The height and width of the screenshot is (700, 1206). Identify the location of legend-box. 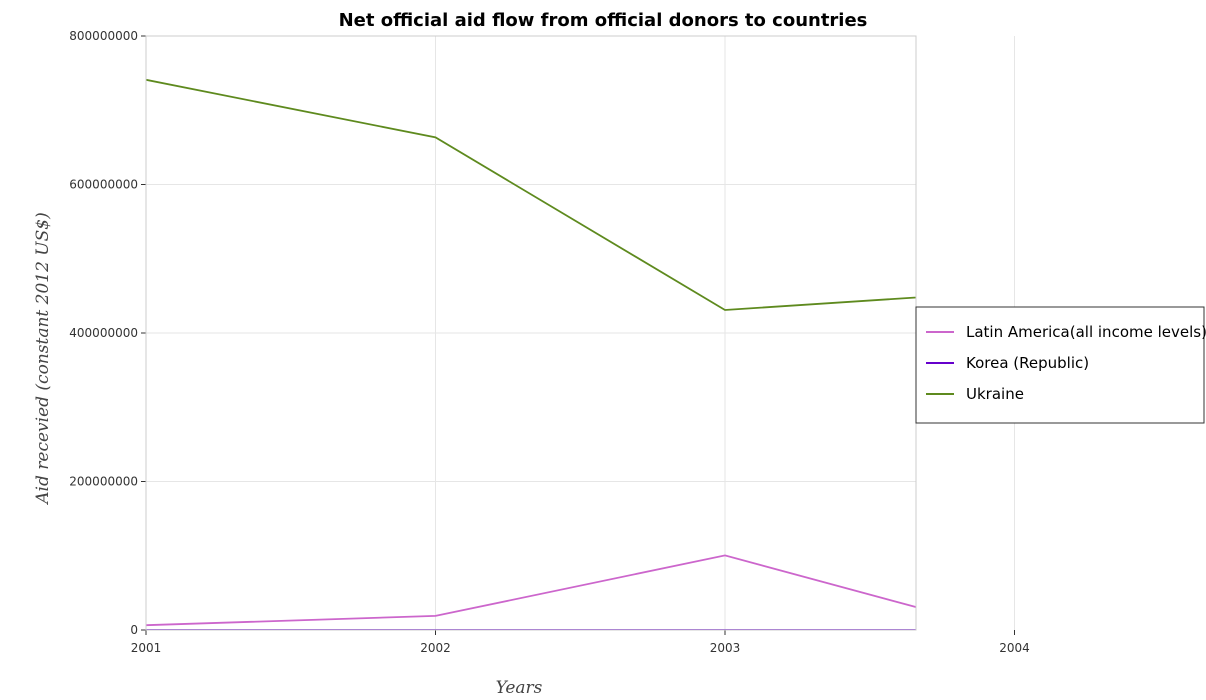
(1060, 365).